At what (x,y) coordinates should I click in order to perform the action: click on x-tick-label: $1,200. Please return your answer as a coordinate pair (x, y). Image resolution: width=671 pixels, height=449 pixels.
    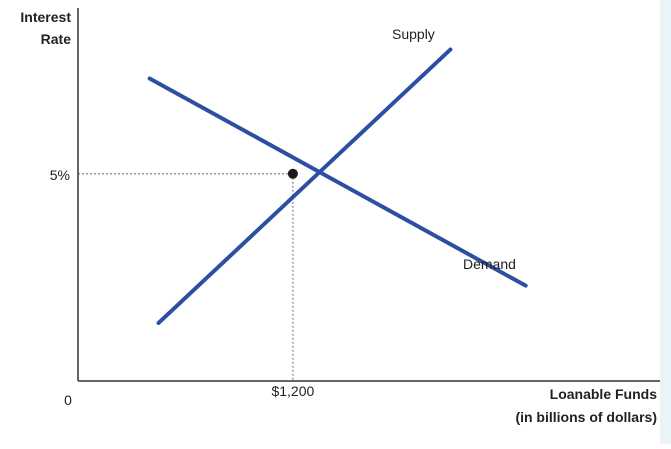
    Looking at the image, I should click on (292, 391).